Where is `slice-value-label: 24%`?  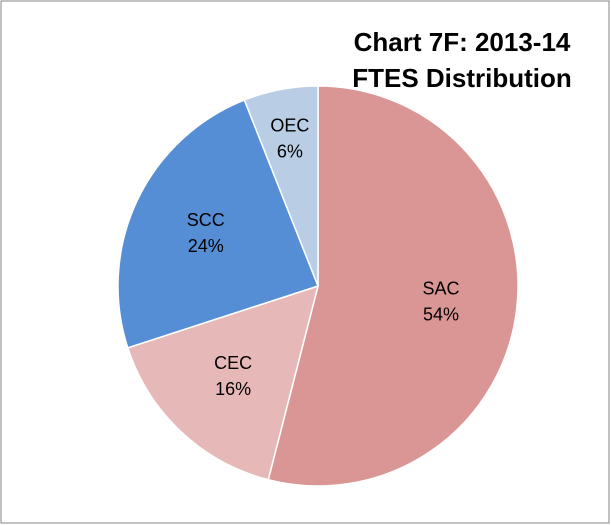 slice-value-label: 24% is located at coordinates (206, 246).